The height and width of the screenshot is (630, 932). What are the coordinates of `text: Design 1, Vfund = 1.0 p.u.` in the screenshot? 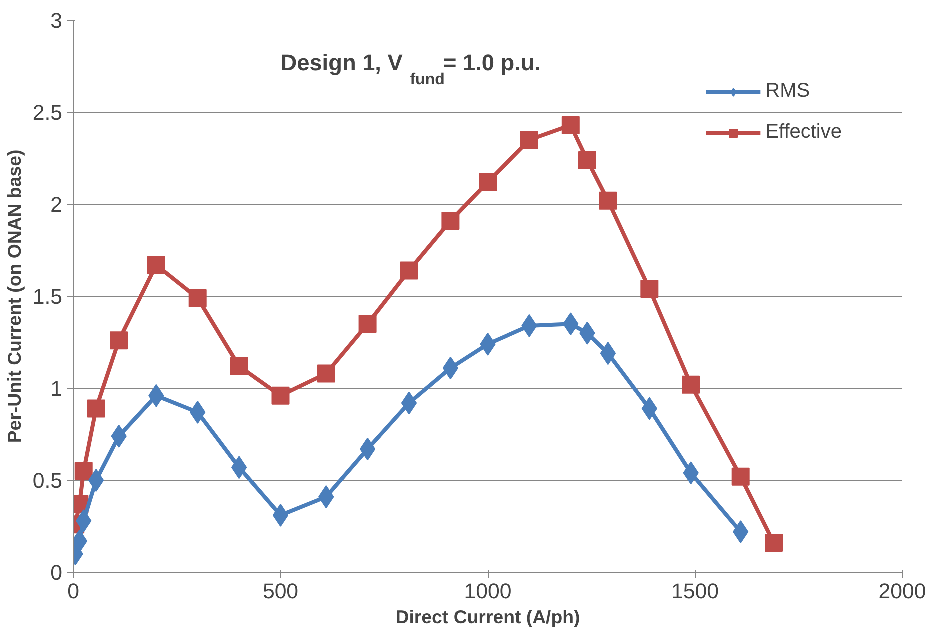 It's located at (411, 69).